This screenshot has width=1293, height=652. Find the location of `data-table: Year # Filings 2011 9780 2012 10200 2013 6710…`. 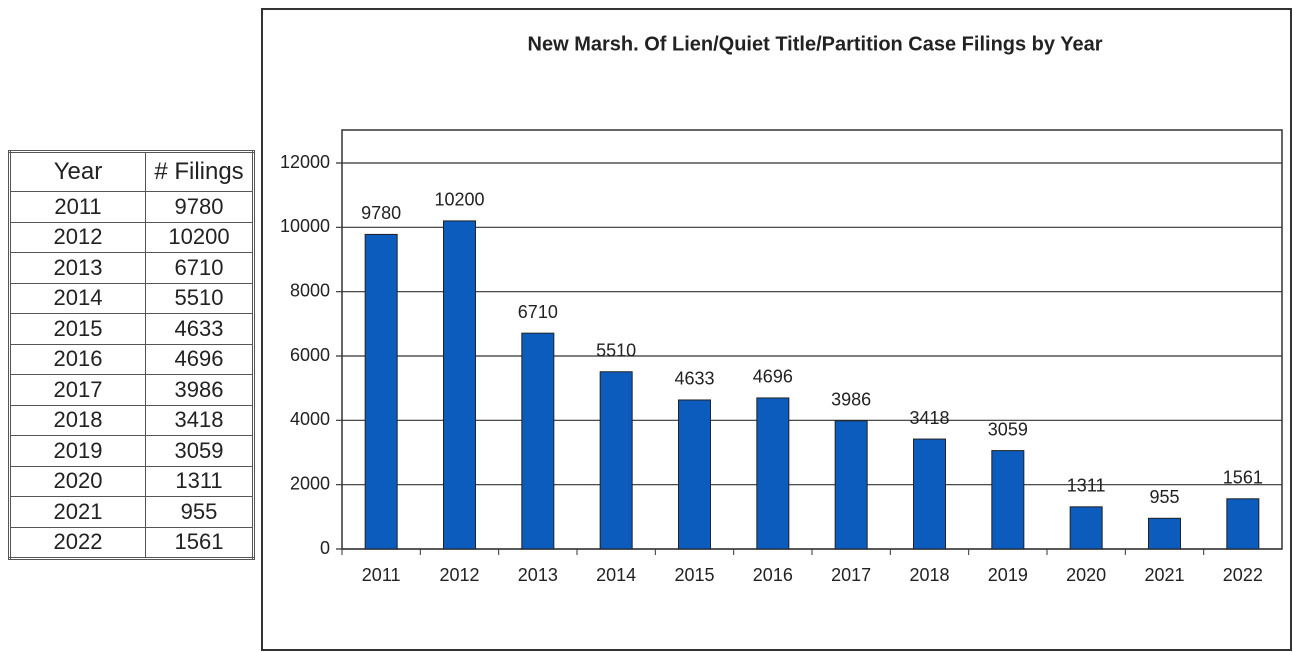

data-table: Year # Filings 2011 9780 2012 10200 2013 6710… is located at coordinates (131, 355).